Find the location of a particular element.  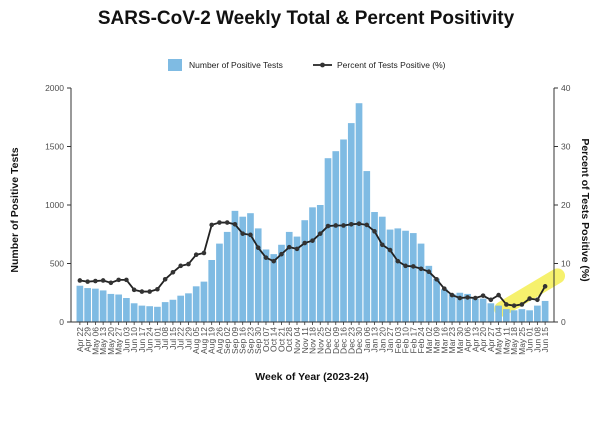

x-tick-label: Dec 16 is located at coordinates (344, 340).